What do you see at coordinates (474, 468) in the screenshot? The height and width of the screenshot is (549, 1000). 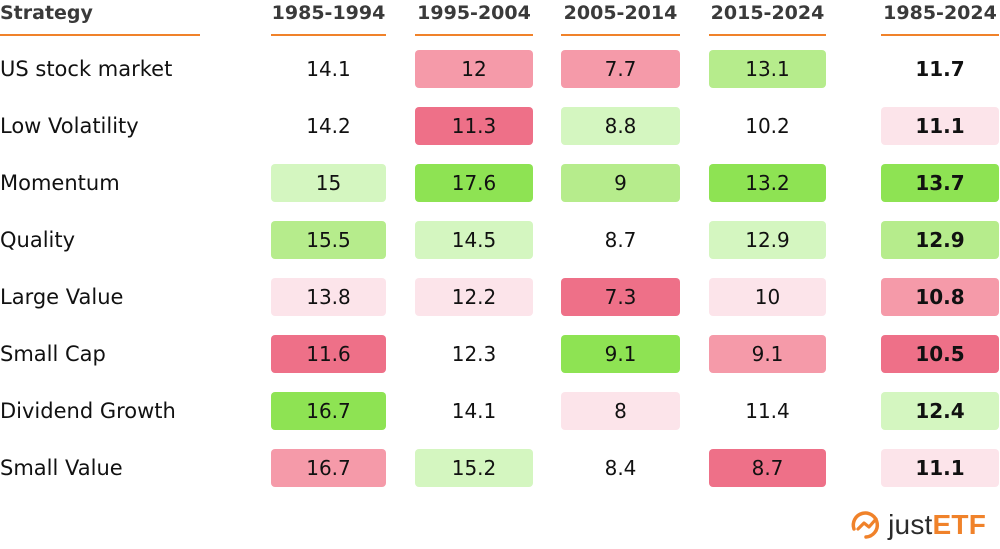 I see `table-cell: 15.2` at bounding box center [474, 468].